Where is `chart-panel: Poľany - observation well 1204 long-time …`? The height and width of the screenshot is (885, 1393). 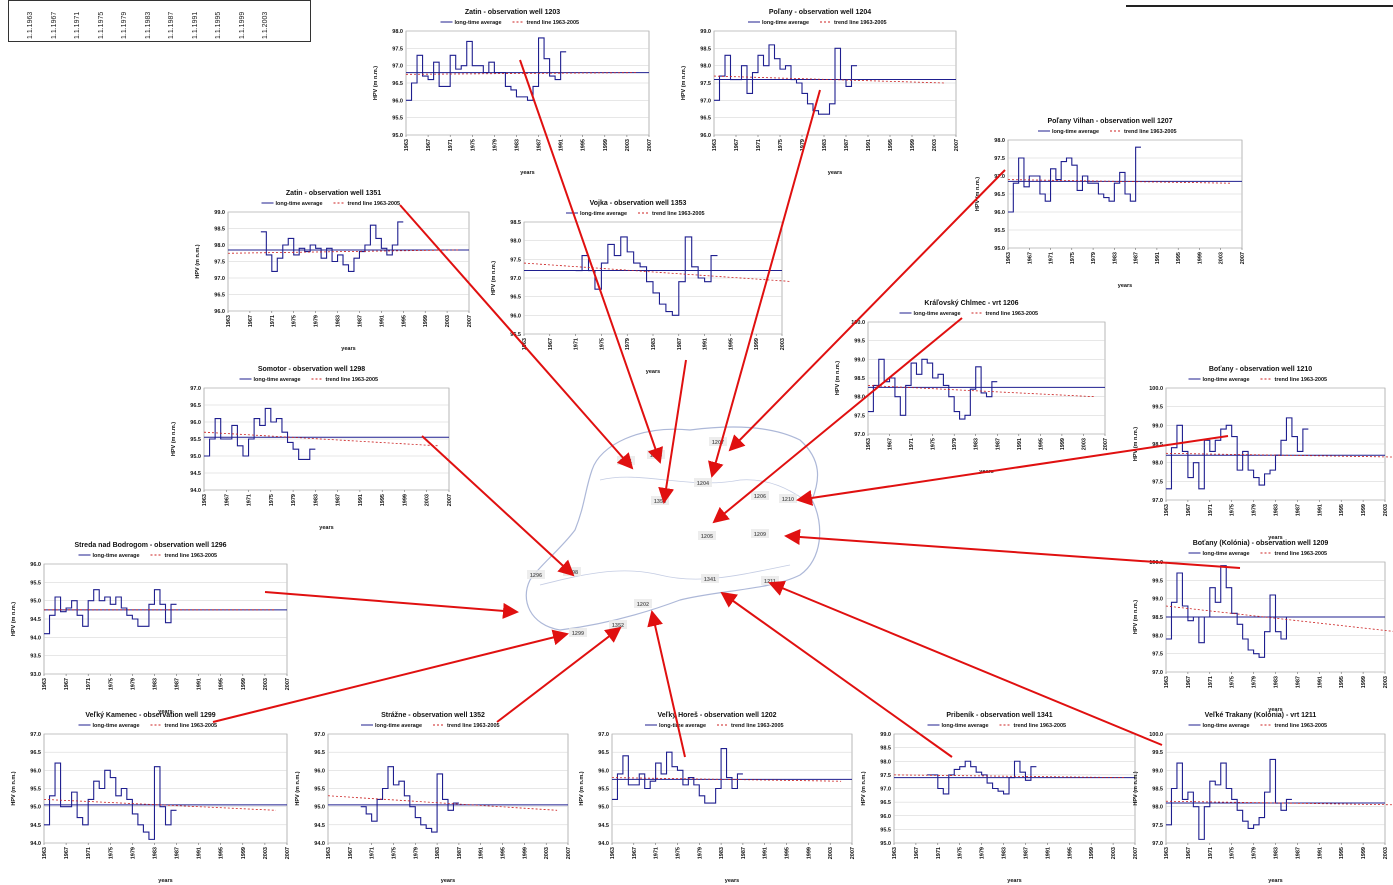 chart-panel: Poľany - observation well 1204 long-time … is located at coordinates (820, 92).